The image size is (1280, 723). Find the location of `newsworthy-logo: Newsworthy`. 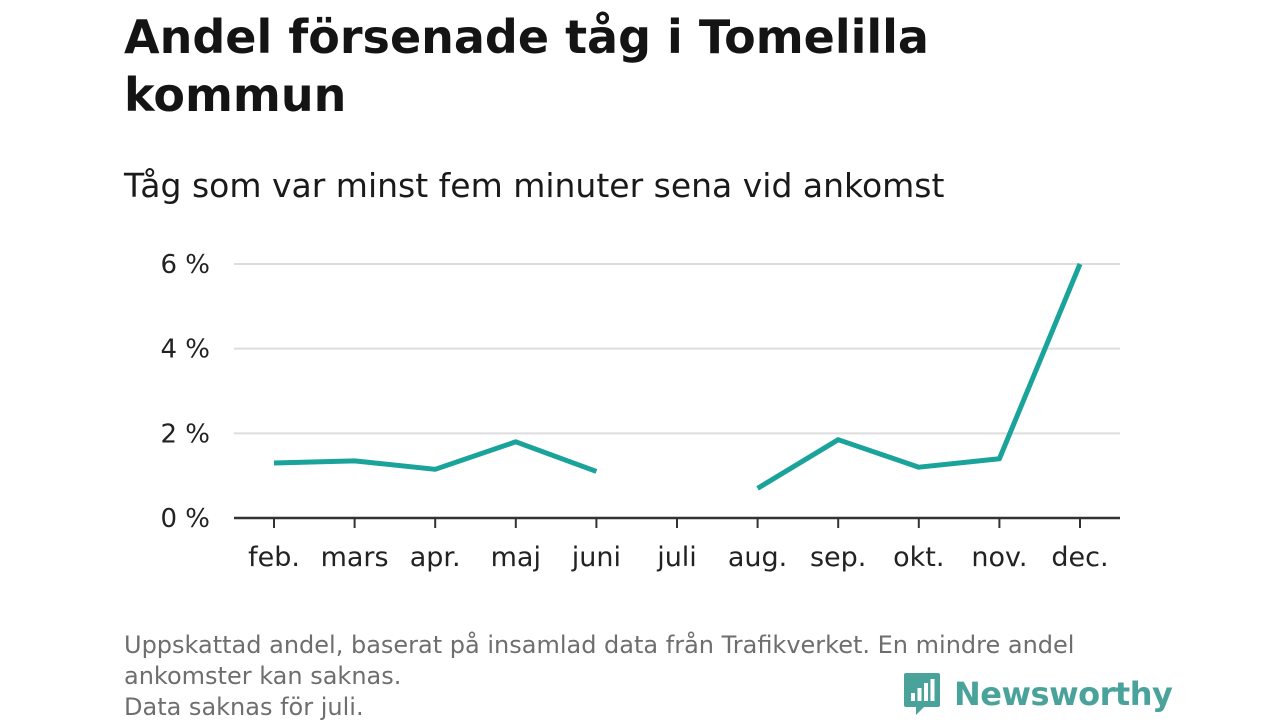

newsworthy-logo: Newsworthy is located at coordinates (1037, 694).